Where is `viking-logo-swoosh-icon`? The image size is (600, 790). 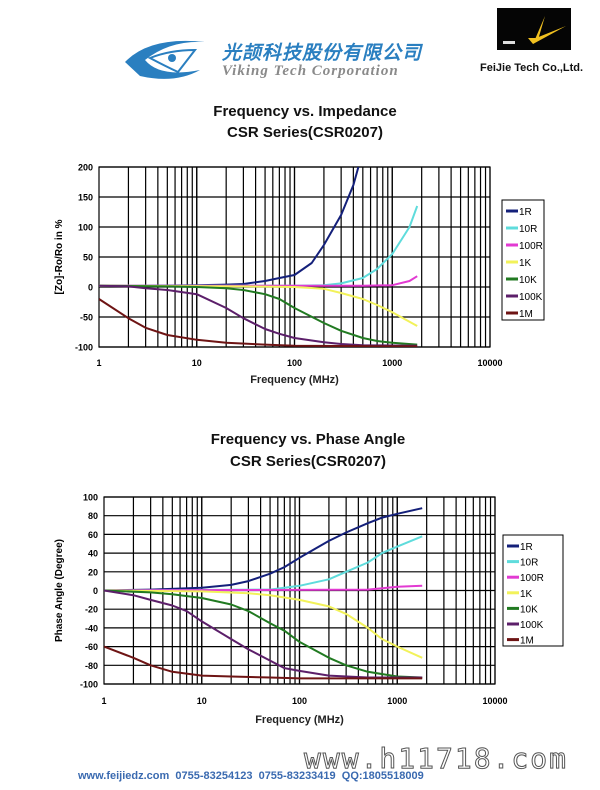
viking-logo-swoosh-icon is located at coordinates (165, 59).